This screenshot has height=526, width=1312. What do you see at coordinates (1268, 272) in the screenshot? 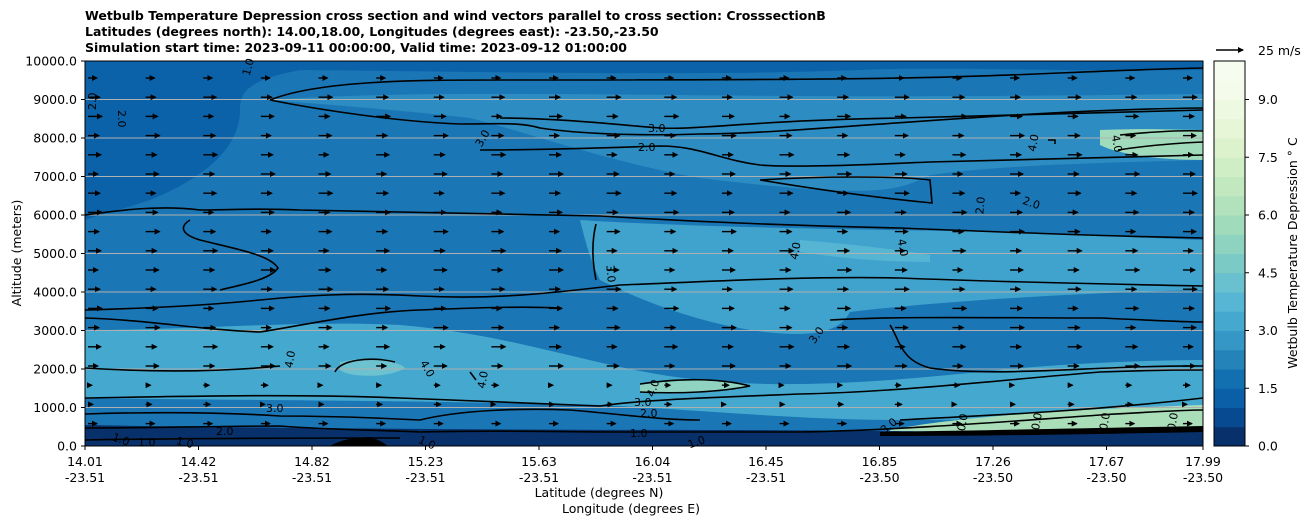
I see `colorbar-tick-label: 4.5` at bounding box center [1268, 272].